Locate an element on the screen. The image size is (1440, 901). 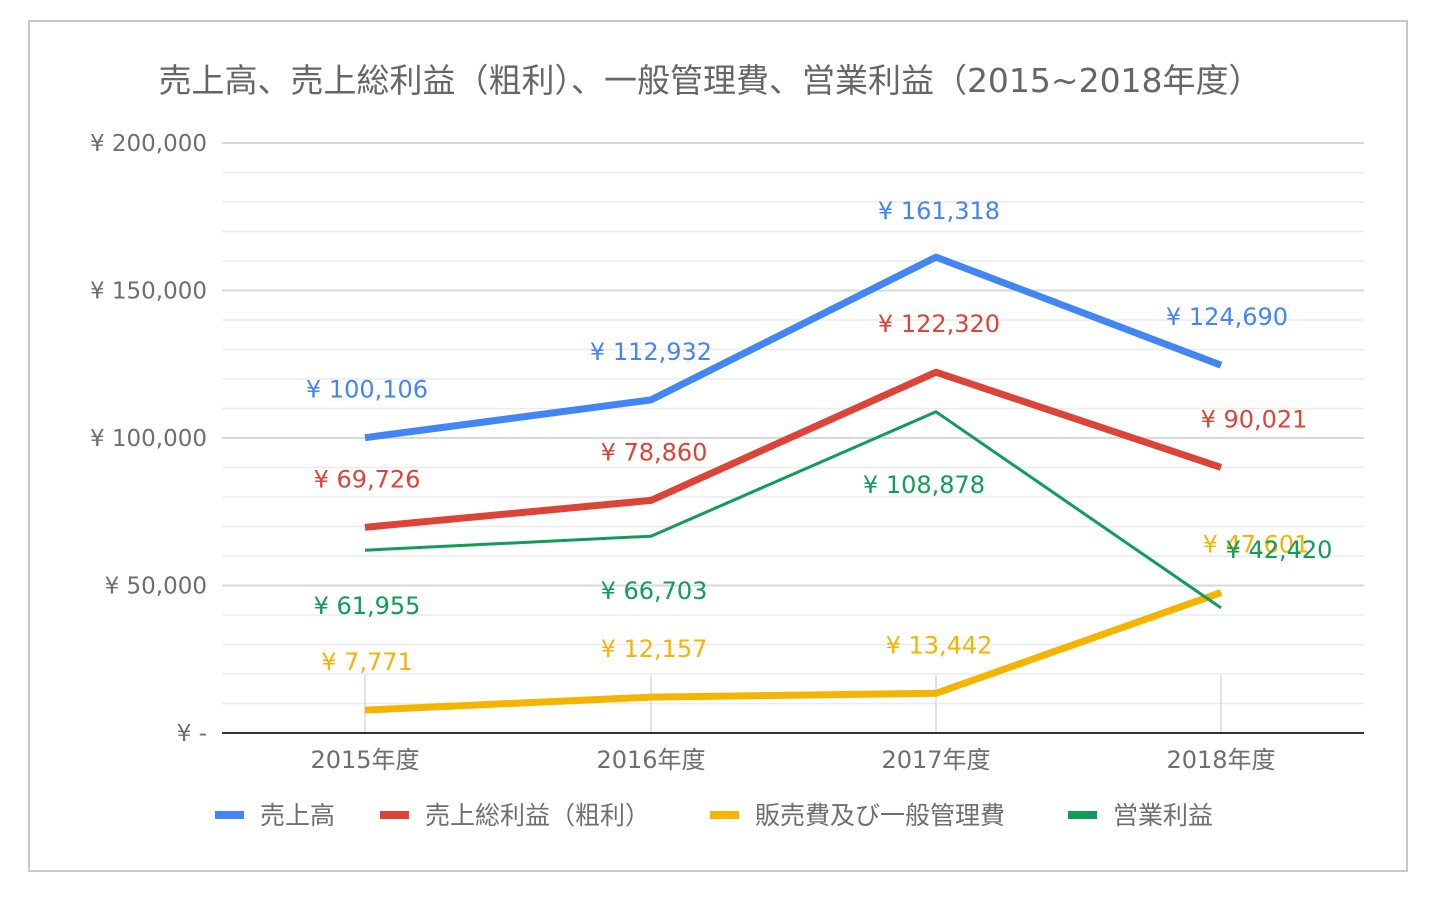
y-tick-label: ¥ - is located at coordinates (192, 734).